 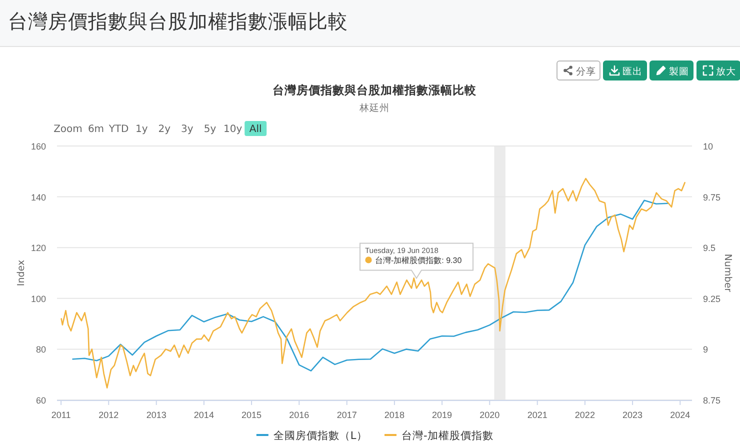 I want to click on text: YTD, so click(x=119, y=129).